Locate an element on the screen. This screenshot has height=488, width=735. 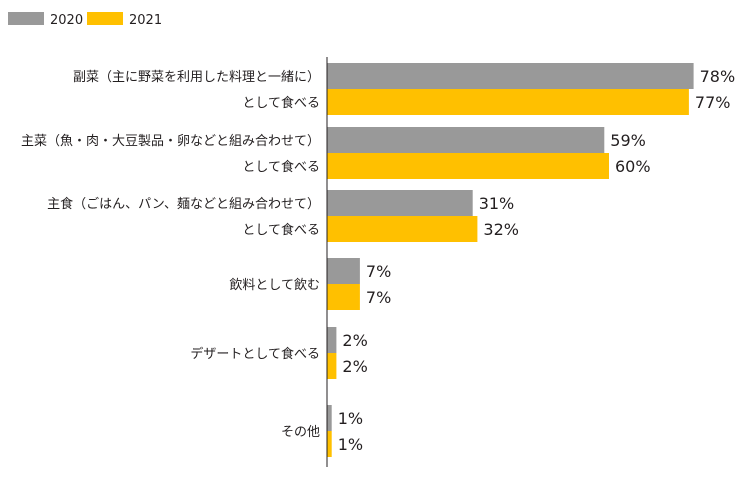
legend-swatch-2021 is located at coordinates (105, 18).